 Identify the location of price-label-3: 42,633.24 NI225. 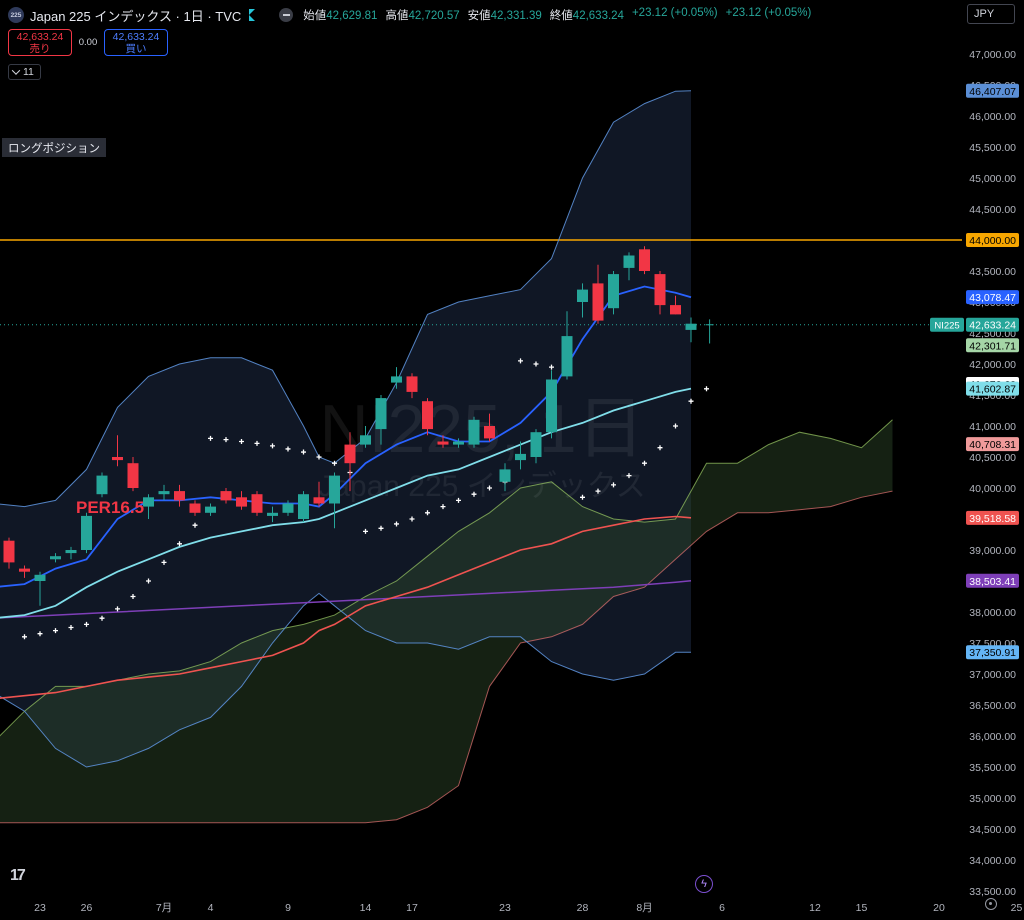
(974, 324).